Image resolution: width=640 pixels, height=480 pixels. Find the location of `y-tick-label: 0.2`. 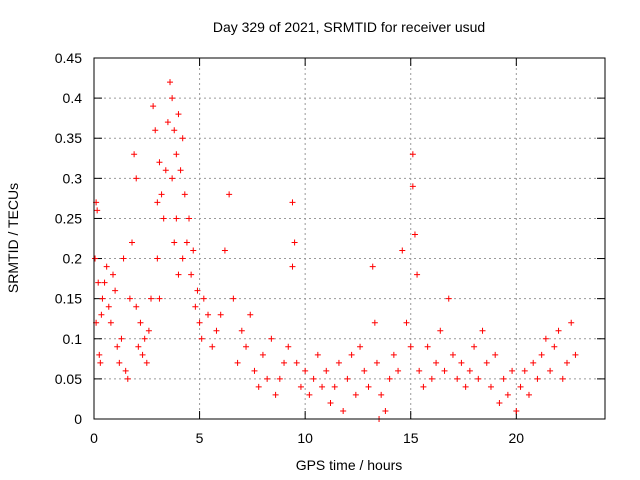

y-tick-label: 0.2 is located at coordinates (73, 259).